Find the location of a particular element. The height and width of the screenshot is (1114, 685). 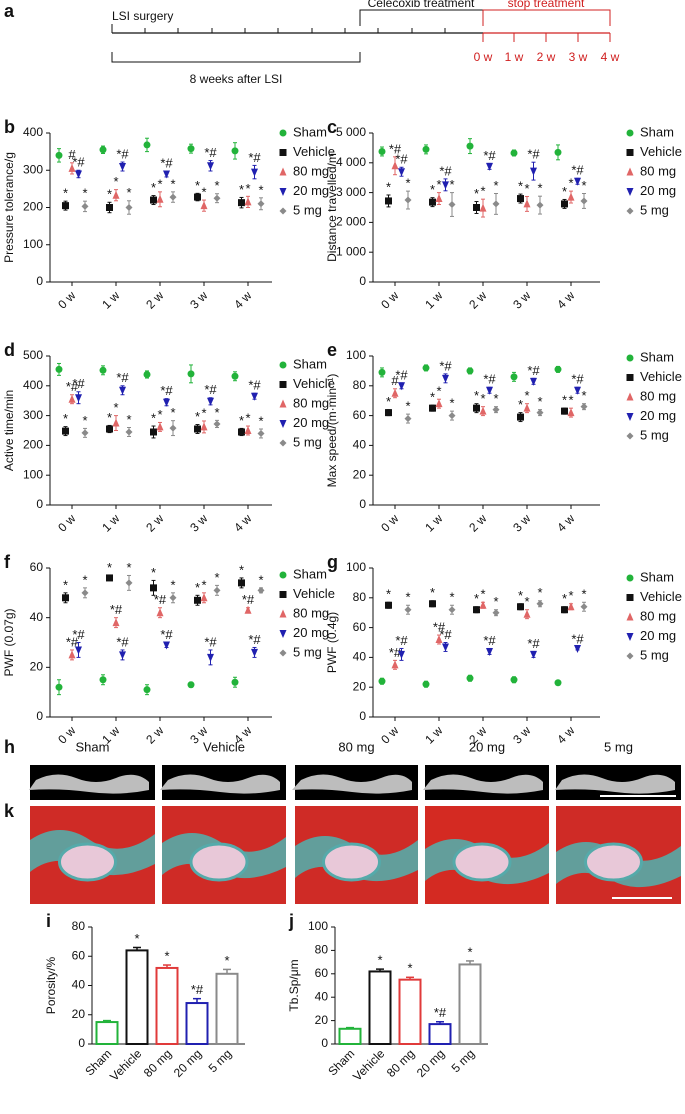

y-tick-label: 300 is located at coordinates (33, 169).